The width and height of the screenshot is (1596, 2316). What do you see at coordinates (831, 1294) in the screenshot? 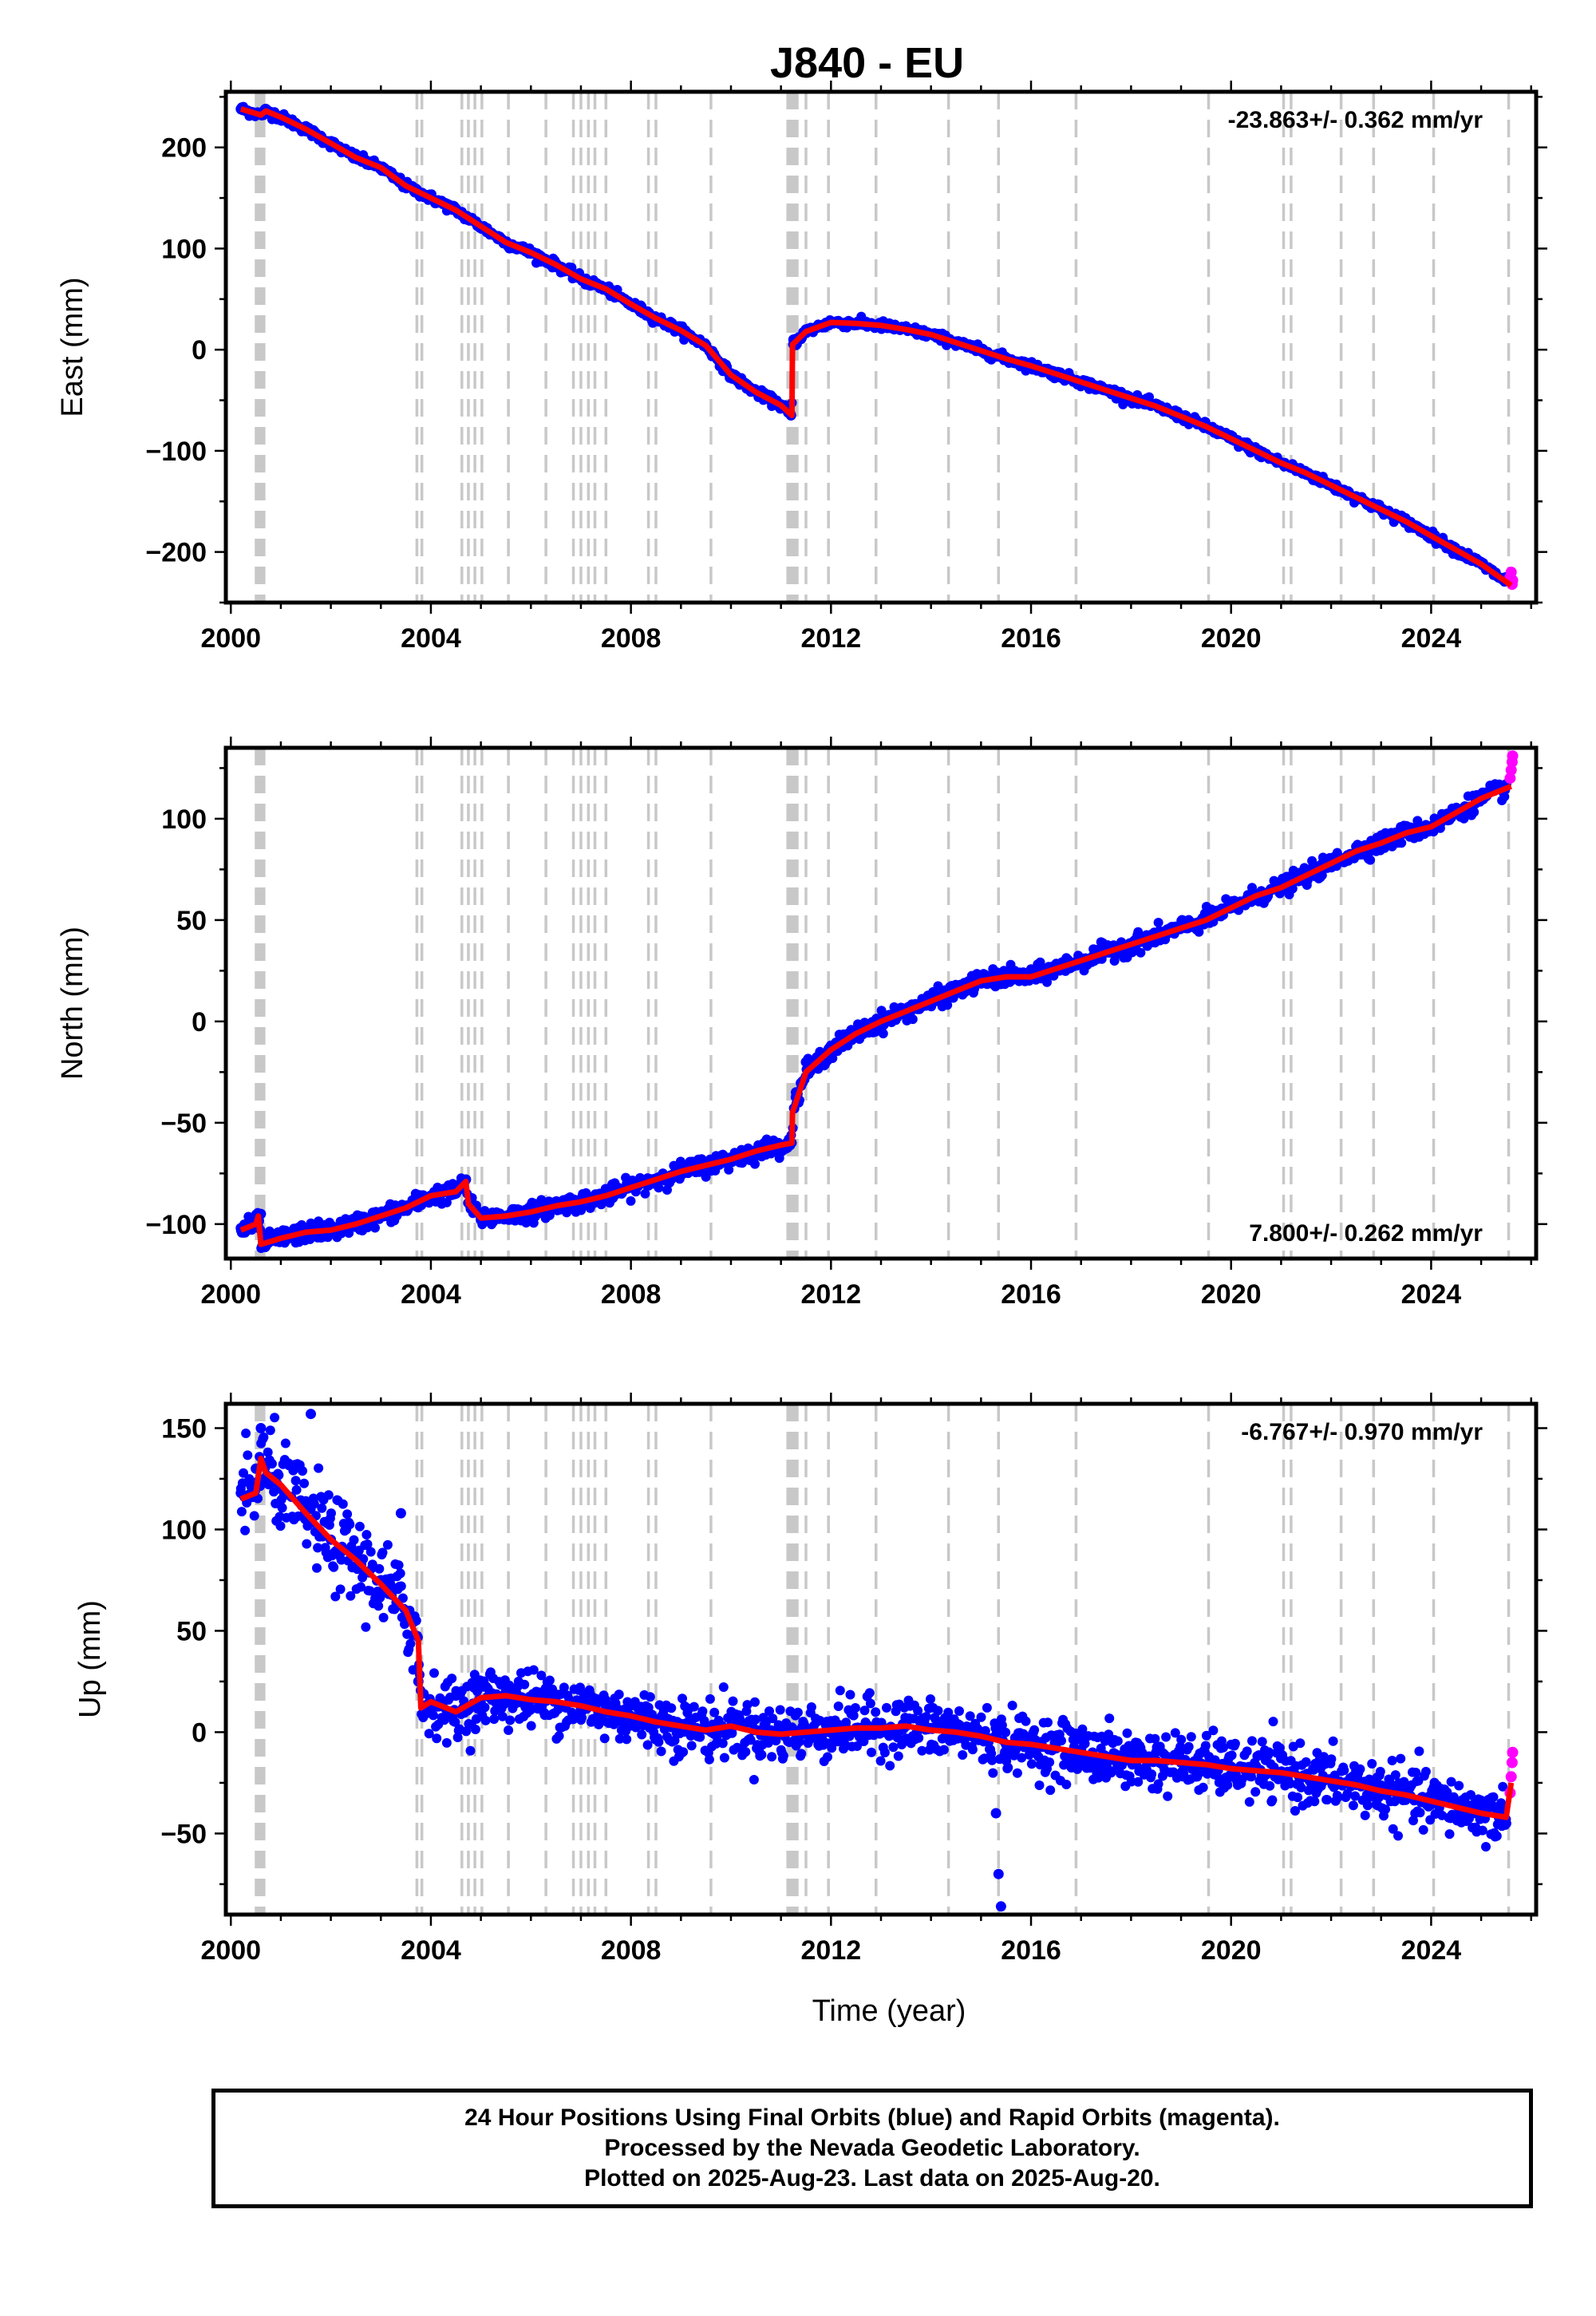
I see `x-tick-label: 2012` at bounding box center [831, 1294].